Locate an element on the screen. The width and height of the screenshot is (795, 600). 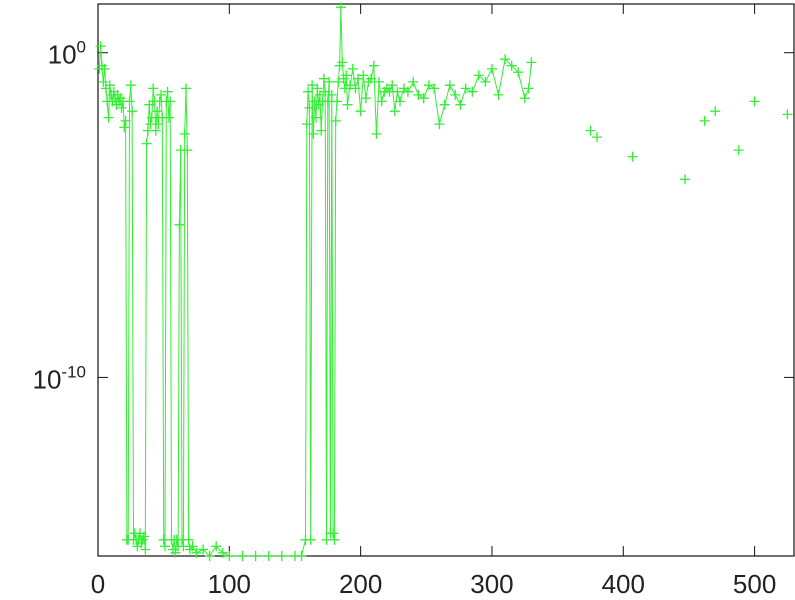
x-tick-label: 0 is located at coordinates (98, 584).